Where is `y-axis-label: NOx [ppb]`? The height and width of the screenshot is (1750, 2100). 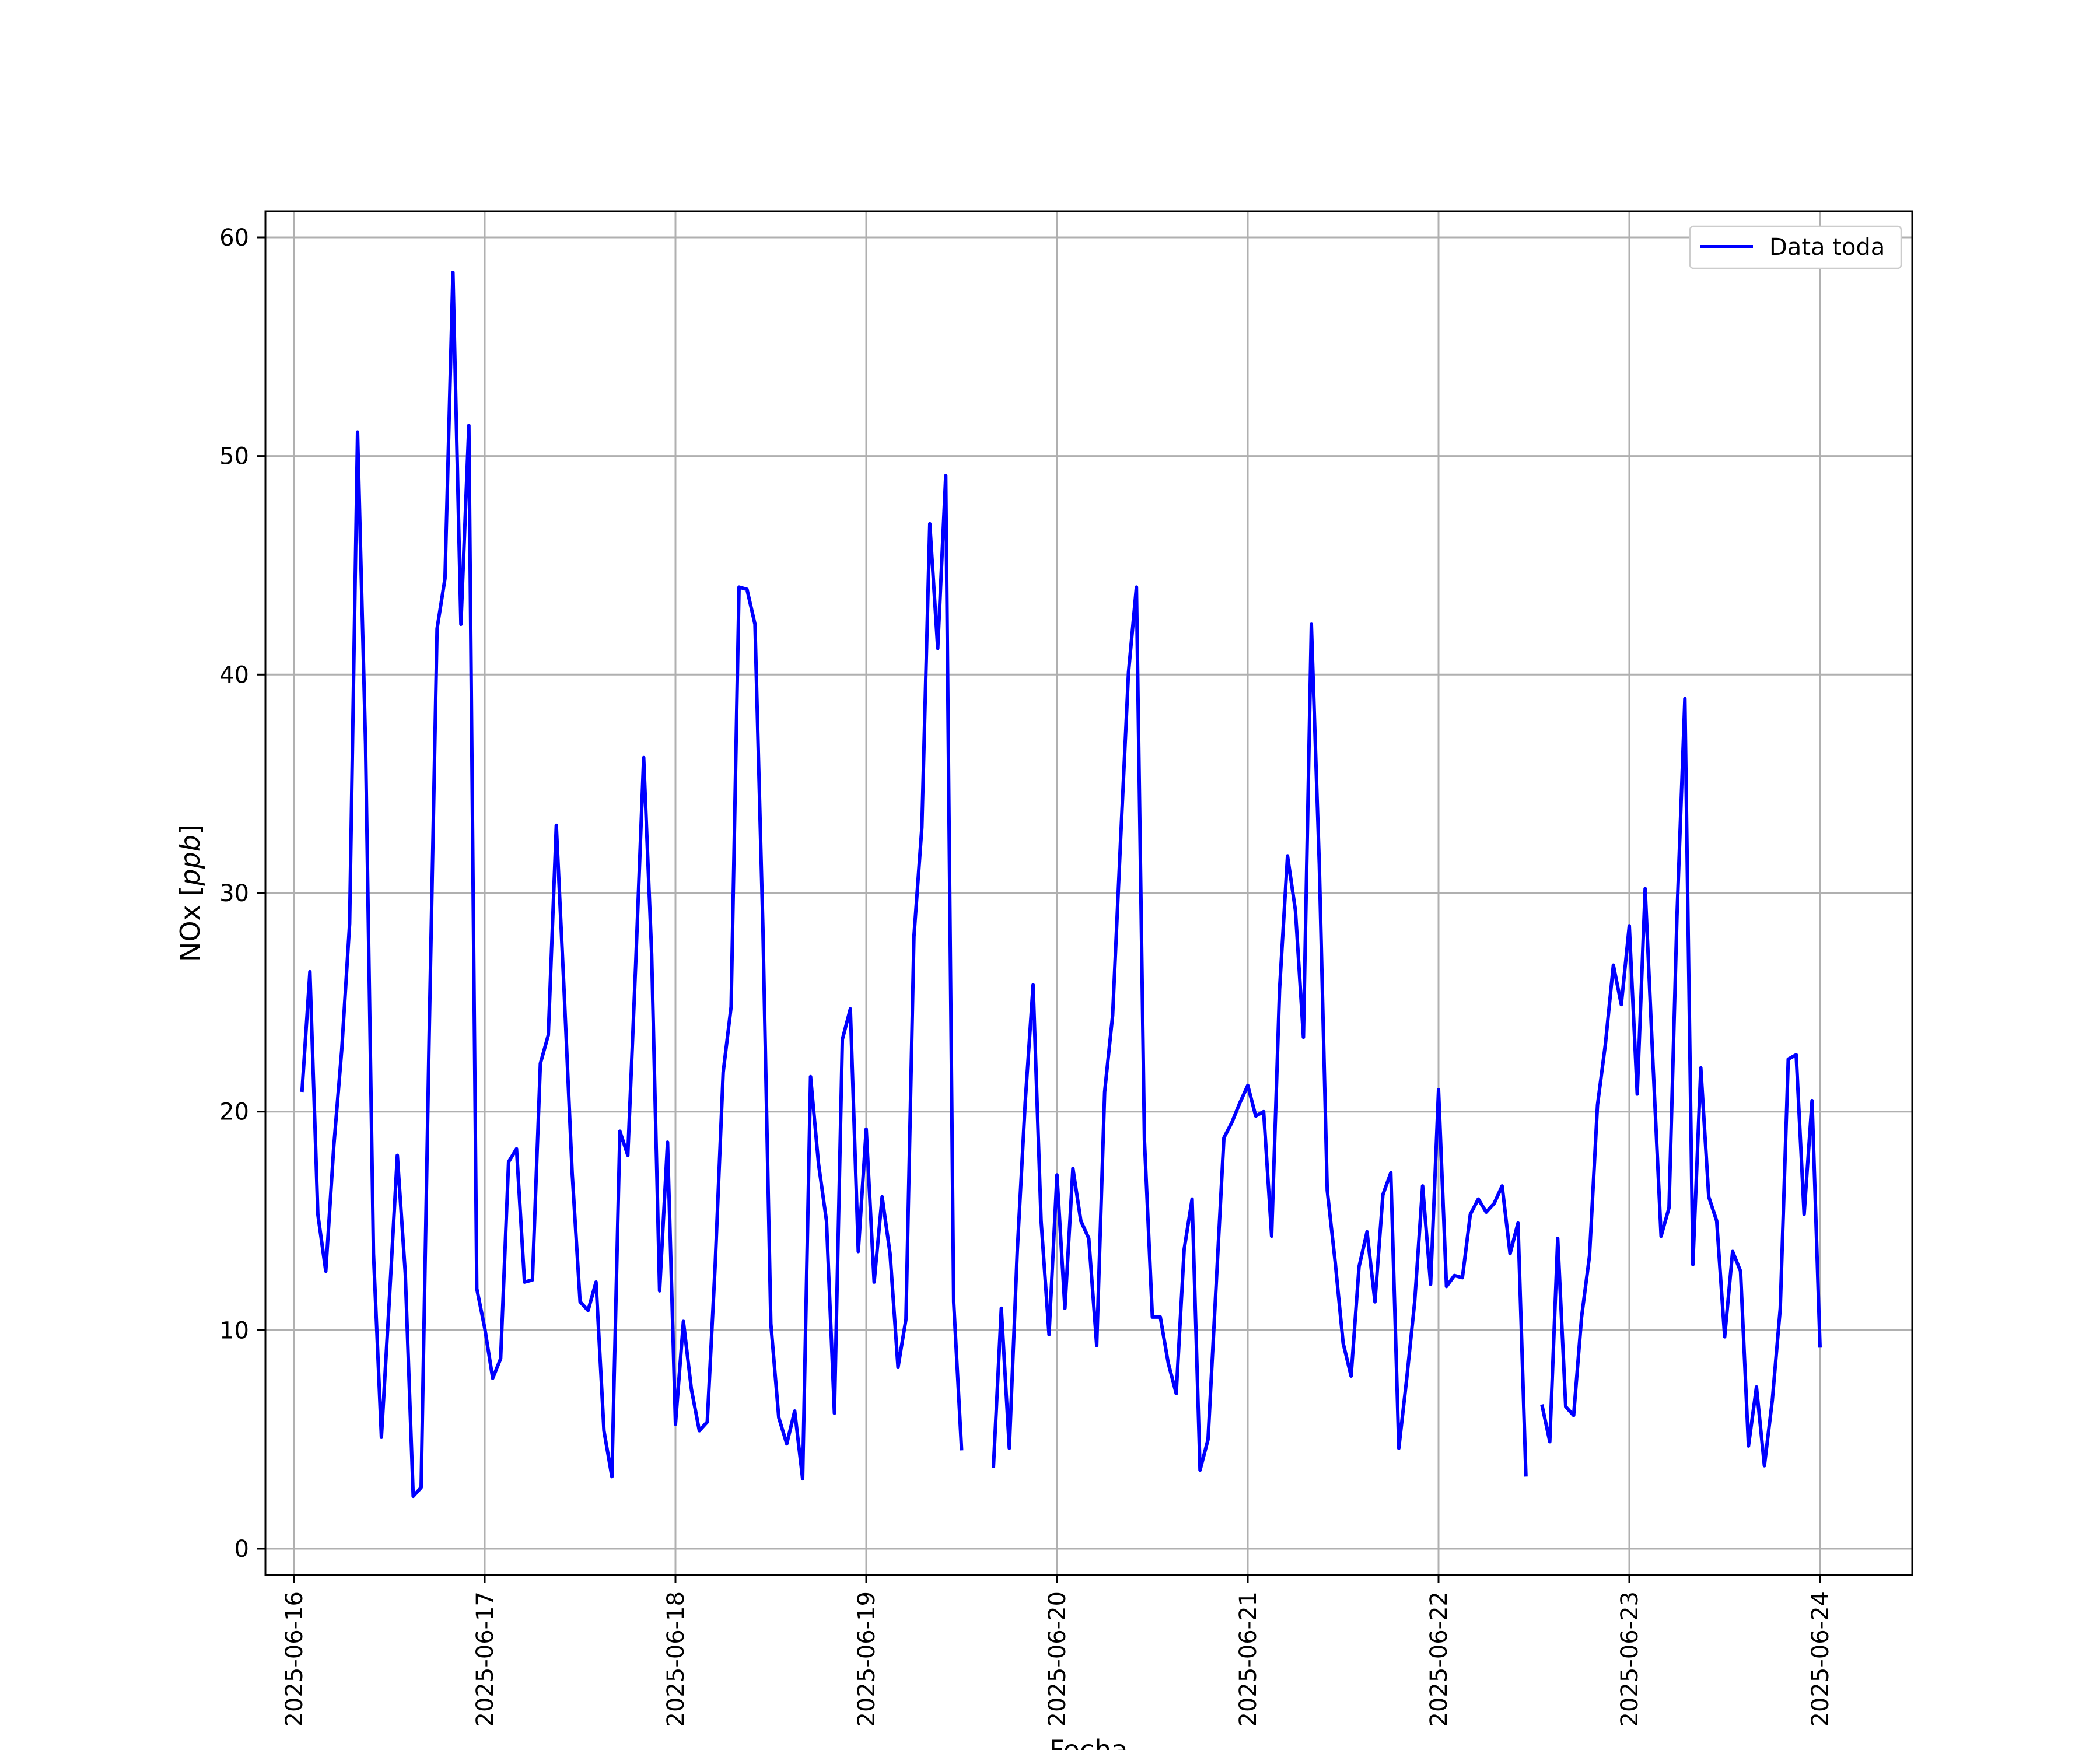
y-axis-label: NOx [ppb] is located at coordinates (190, 893).